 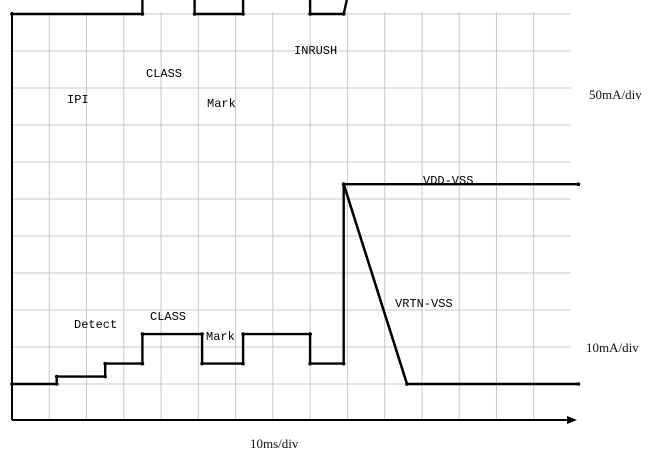 What do you see at coordinates (424, 304) in the screenshot?
I see `label-vrtn-vss: VRTN-VSS` at bounding box center [424, 304].